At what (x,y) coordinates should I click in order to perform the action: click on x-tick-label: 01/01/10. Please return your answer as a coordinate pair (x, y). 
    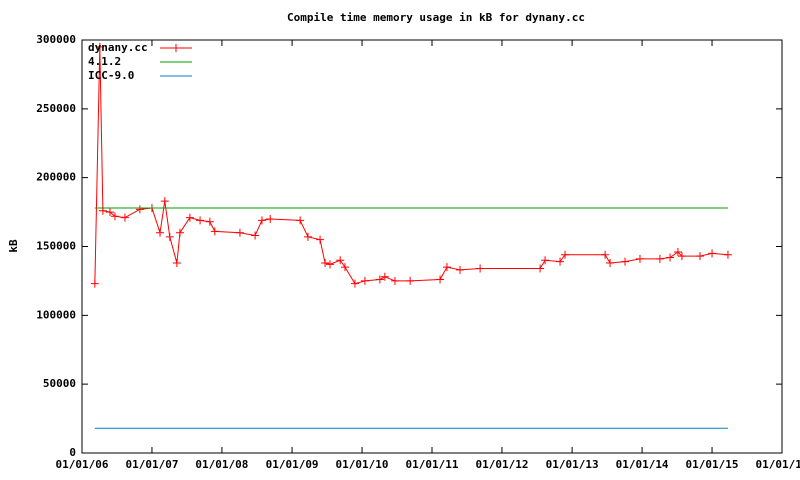
    Looking at the image, I should click on (362, 464).